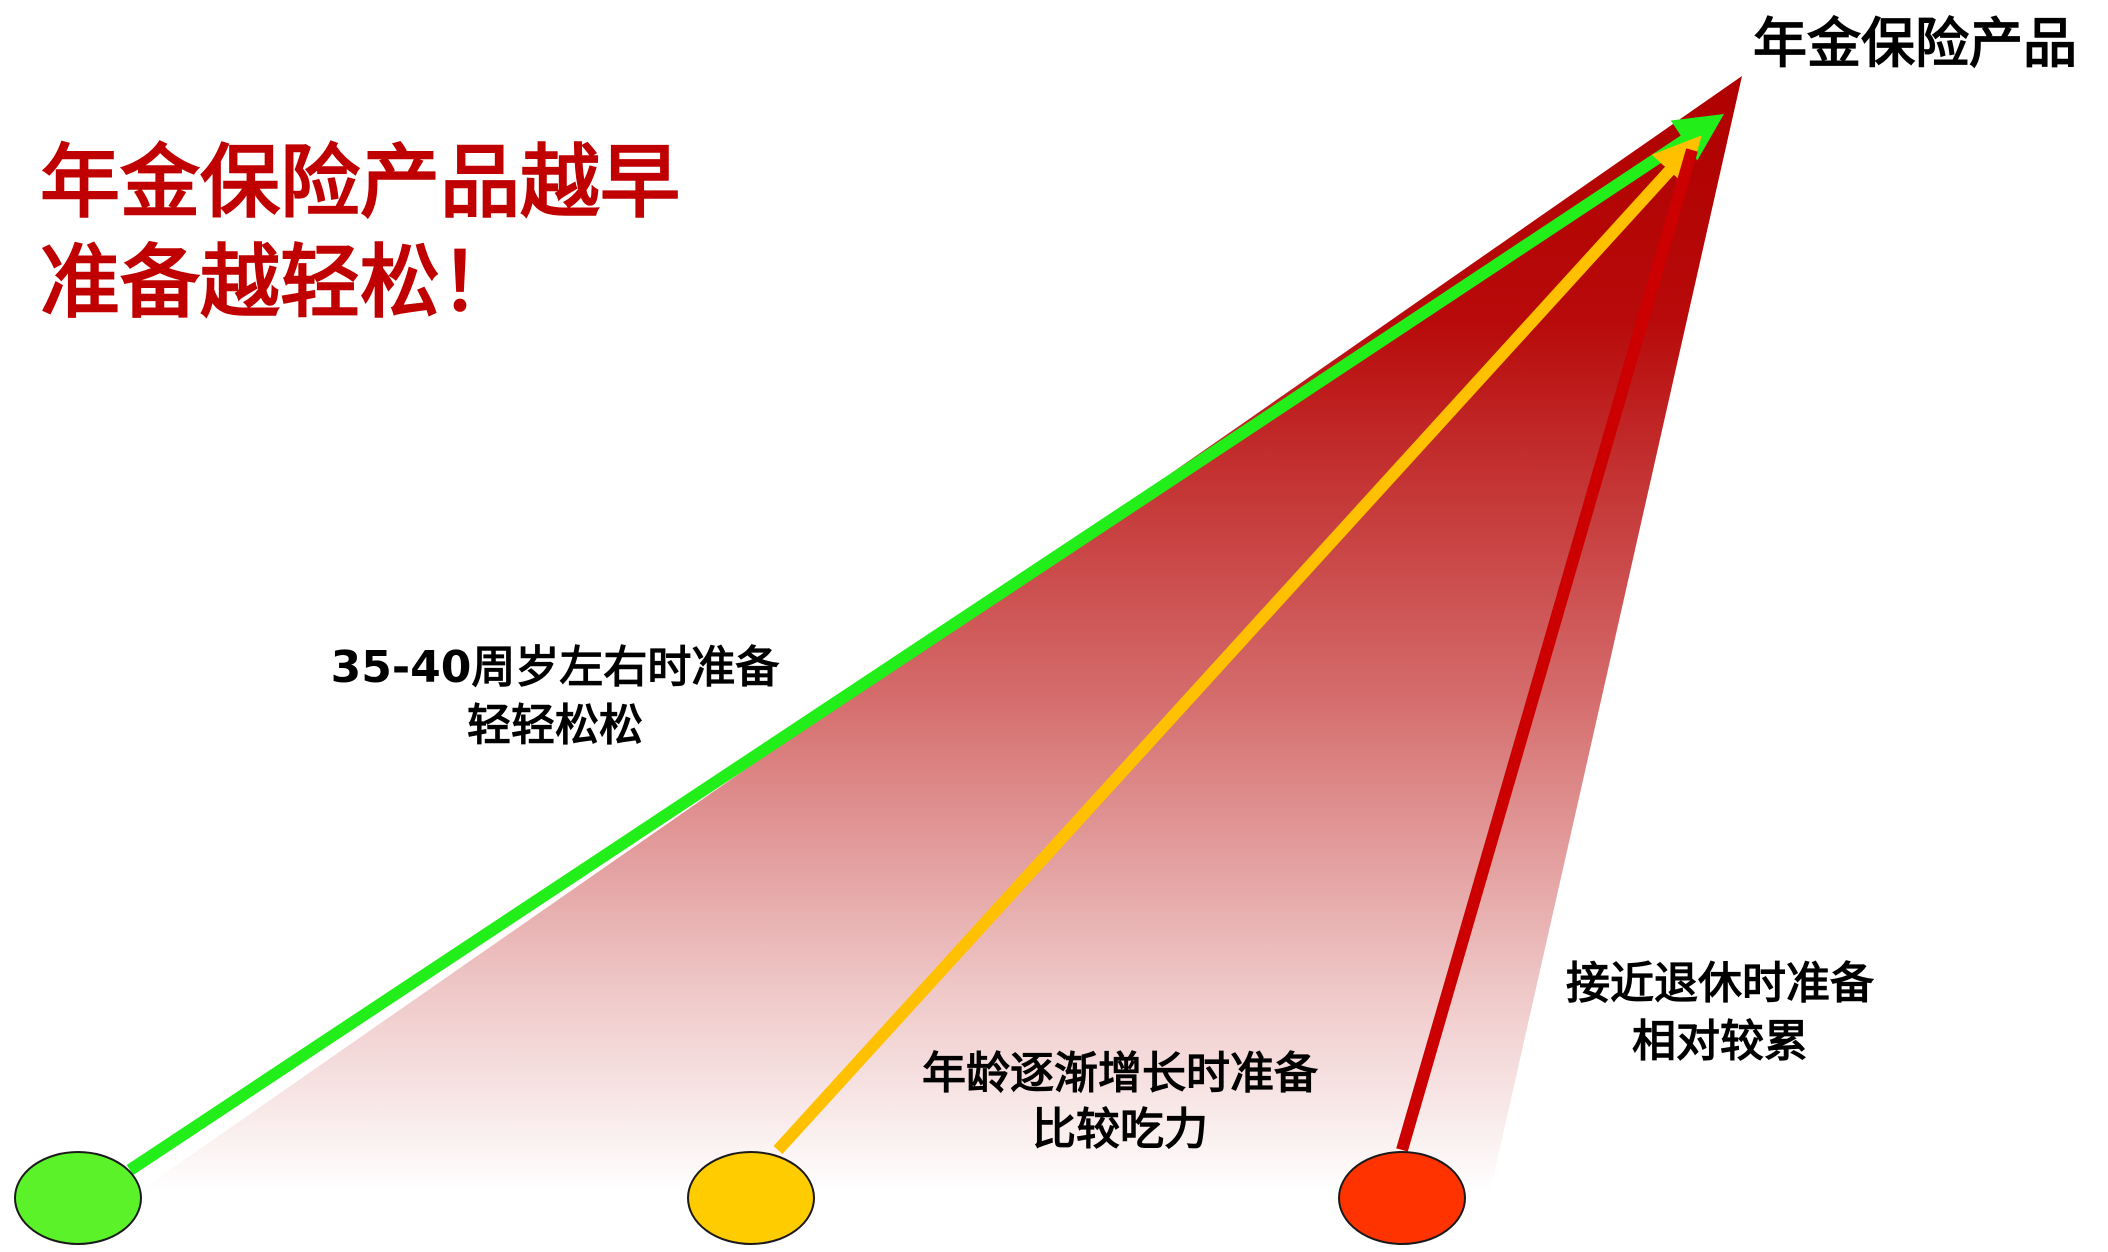  I want to click on late-caption-line1: 接近退休时准备, so click(1720, 983).